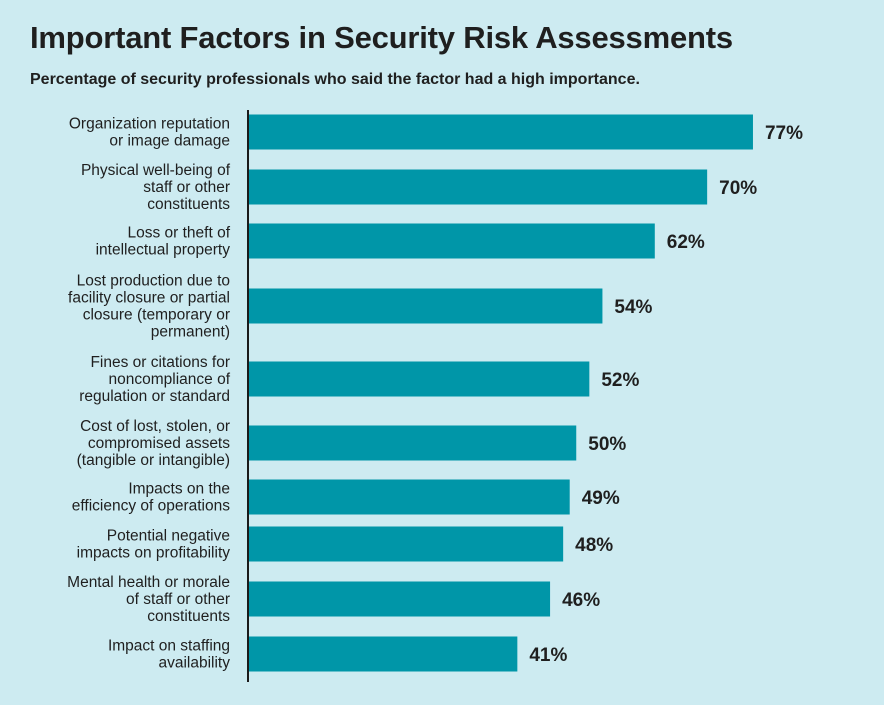 The height and width of the screenshot is (705, 884). Describe the element at coordinates (169, 646) in the screenshot. I see `category-label-line: Impact on staffing` at that location.